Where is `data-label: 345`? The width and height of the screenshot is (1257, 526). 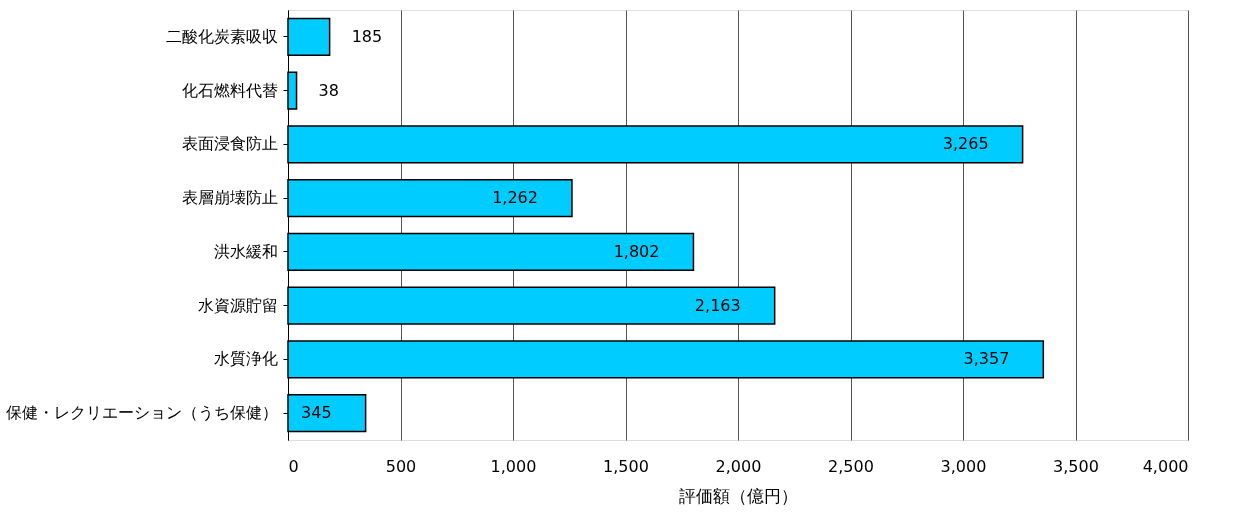 data-label: 345 is located at coordinates (316, 413).